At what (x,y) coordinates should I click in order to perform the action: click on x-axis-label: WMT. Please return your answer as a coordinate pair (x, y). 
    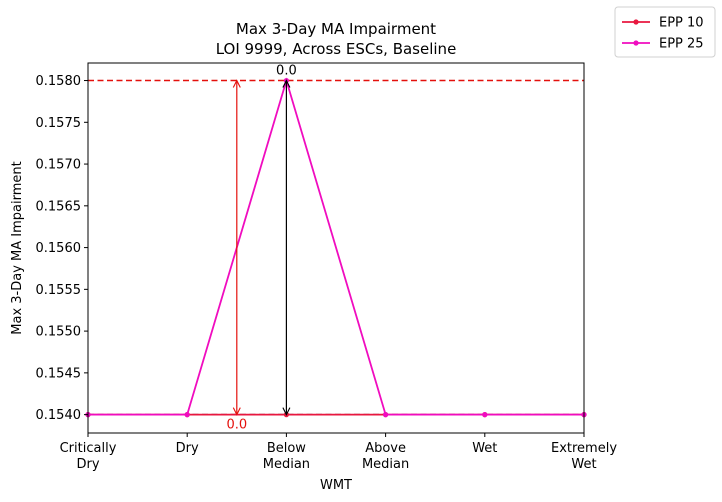
    Looking at the image, I should click on (336, 485).